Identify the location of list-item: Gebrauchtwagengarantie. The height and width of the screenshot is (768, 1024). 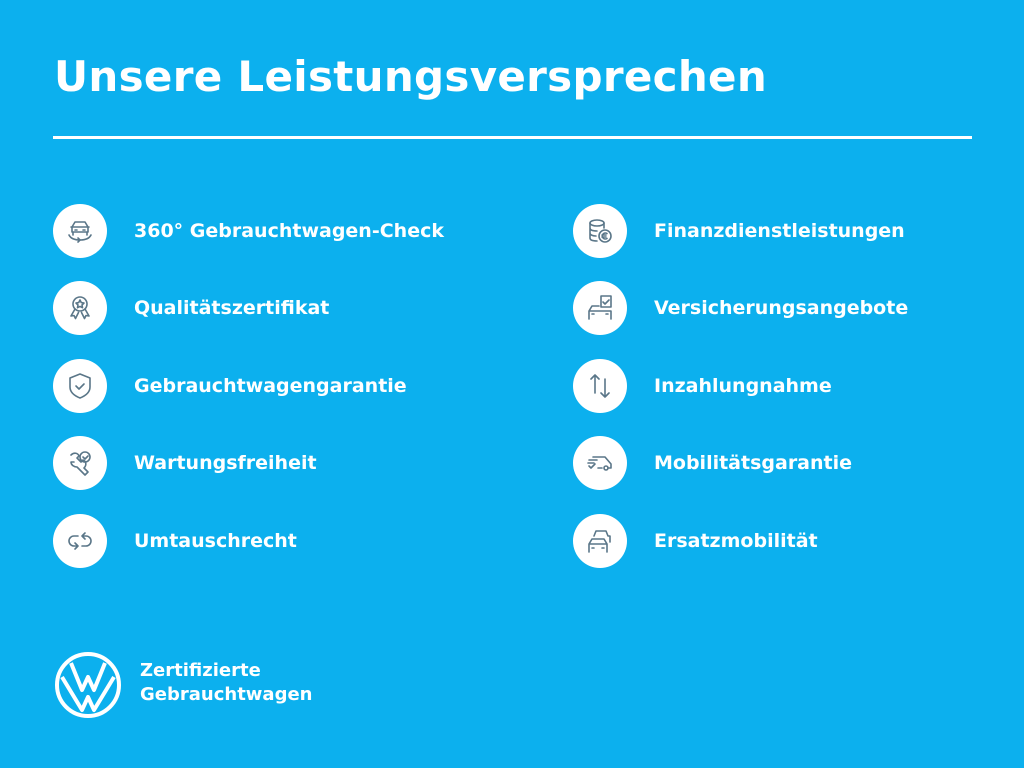
(230, 386).